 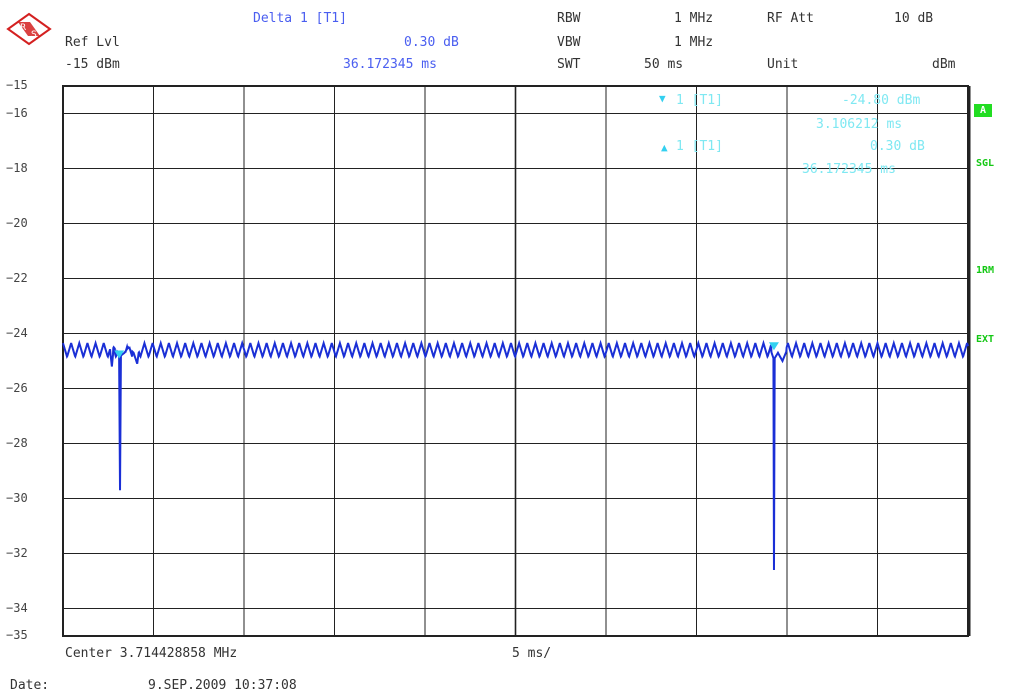 I want to click on y-tick-label: −28, so click(x=17, y=442).